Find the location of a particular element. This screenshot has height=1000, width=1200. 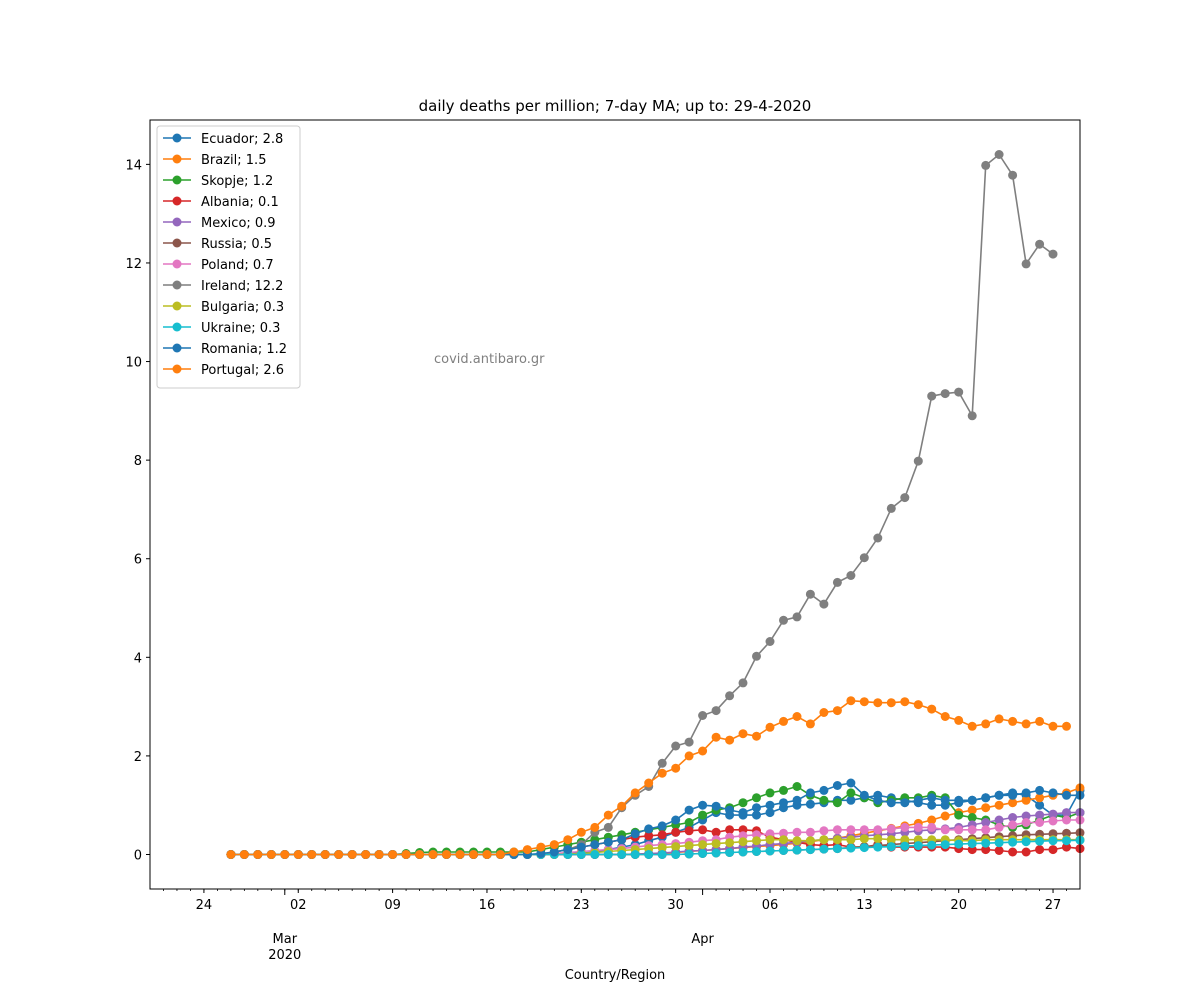

y-tick-label: 4 is located at coordinates (138, 658).